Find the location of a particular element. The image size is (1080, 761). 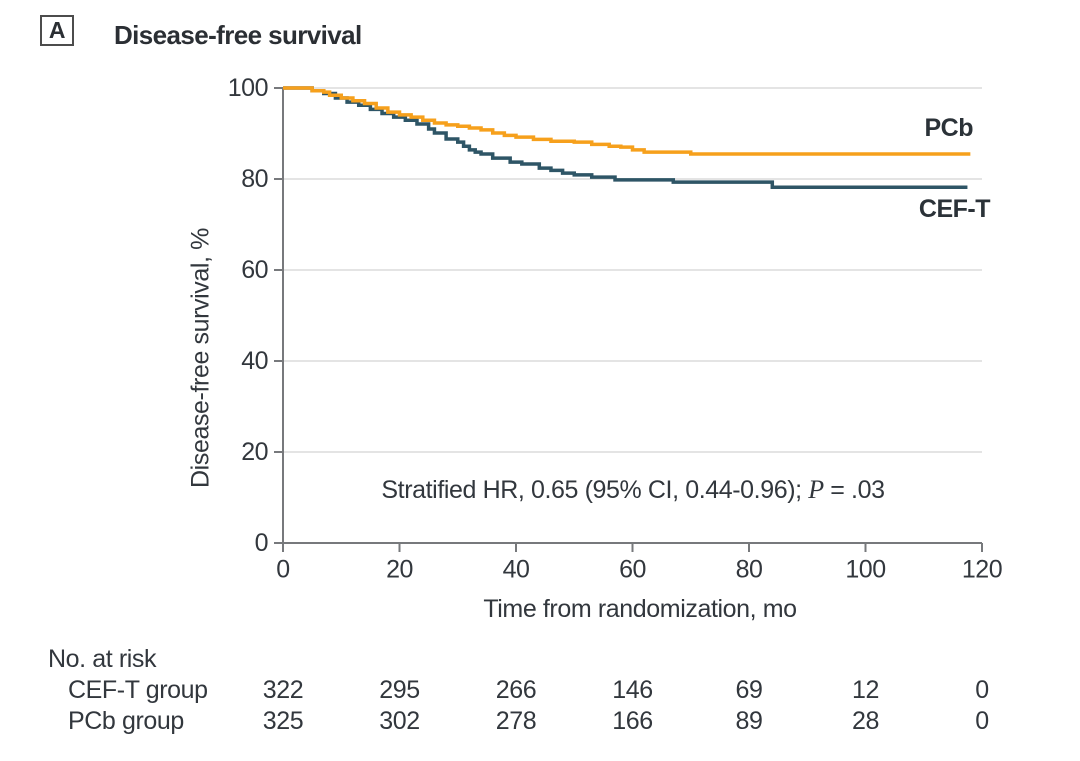

curve-label-pcb: PCb is located at coordinates (949, 128).